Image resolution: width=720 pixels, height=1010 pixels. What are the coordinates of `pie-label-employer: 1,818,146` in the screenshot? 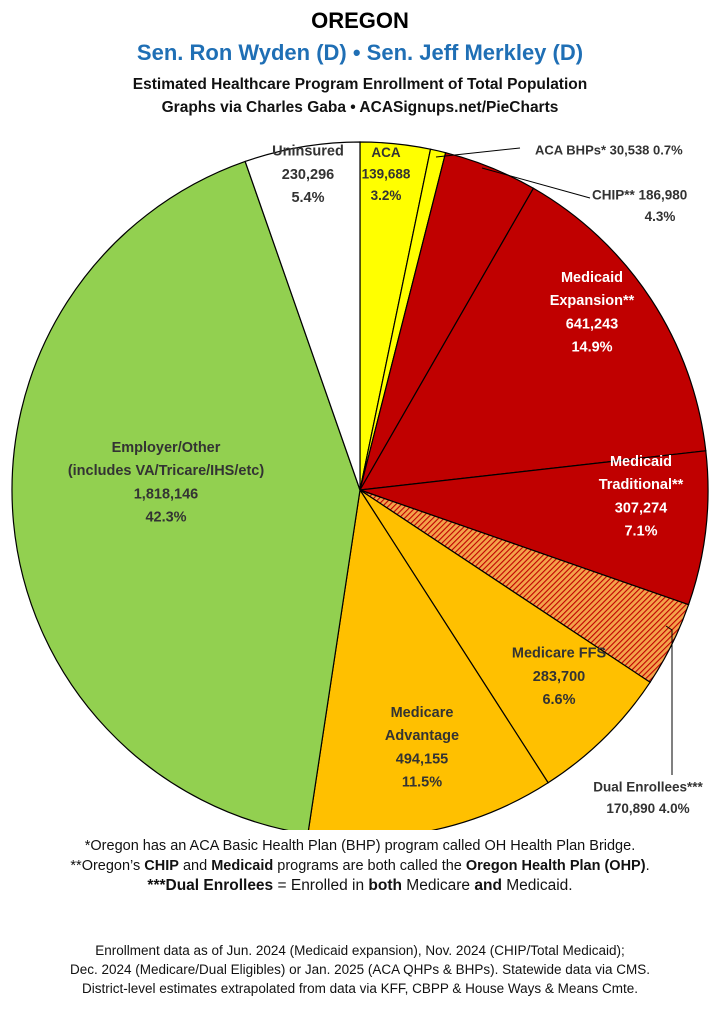 It's located at (166, 494).